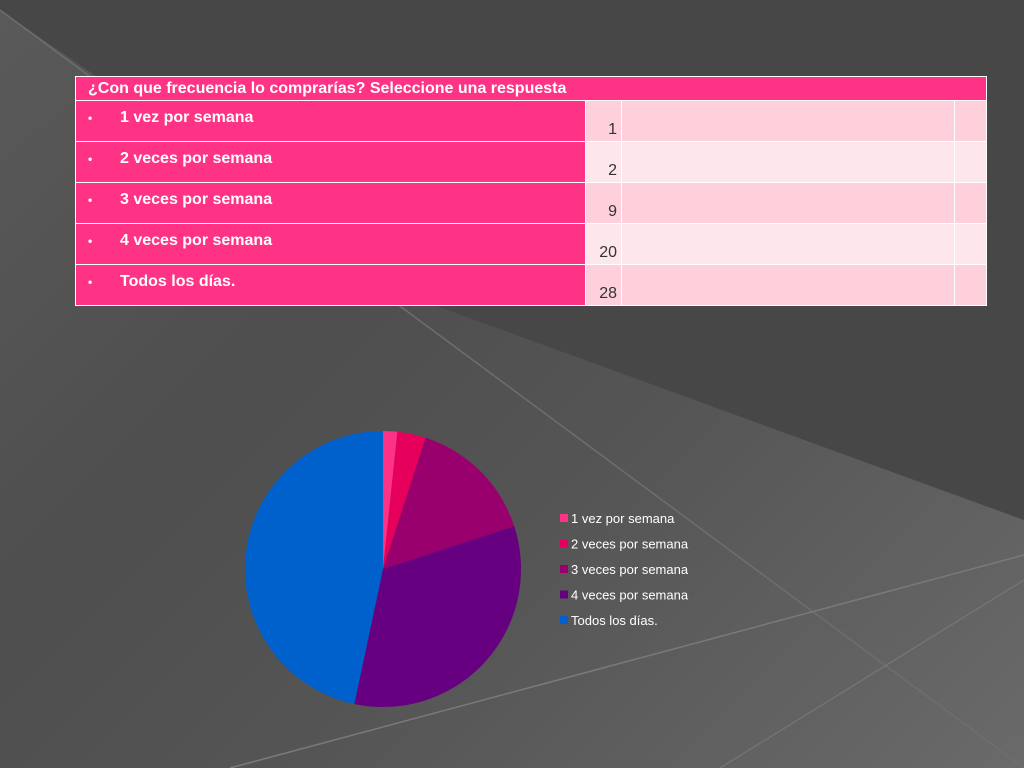 This screenshot has width=1024, height=768. Describe the element at coordinates (330, 121) in the screenshot. I see `option-cell: • 1 vez por semana` at that location.